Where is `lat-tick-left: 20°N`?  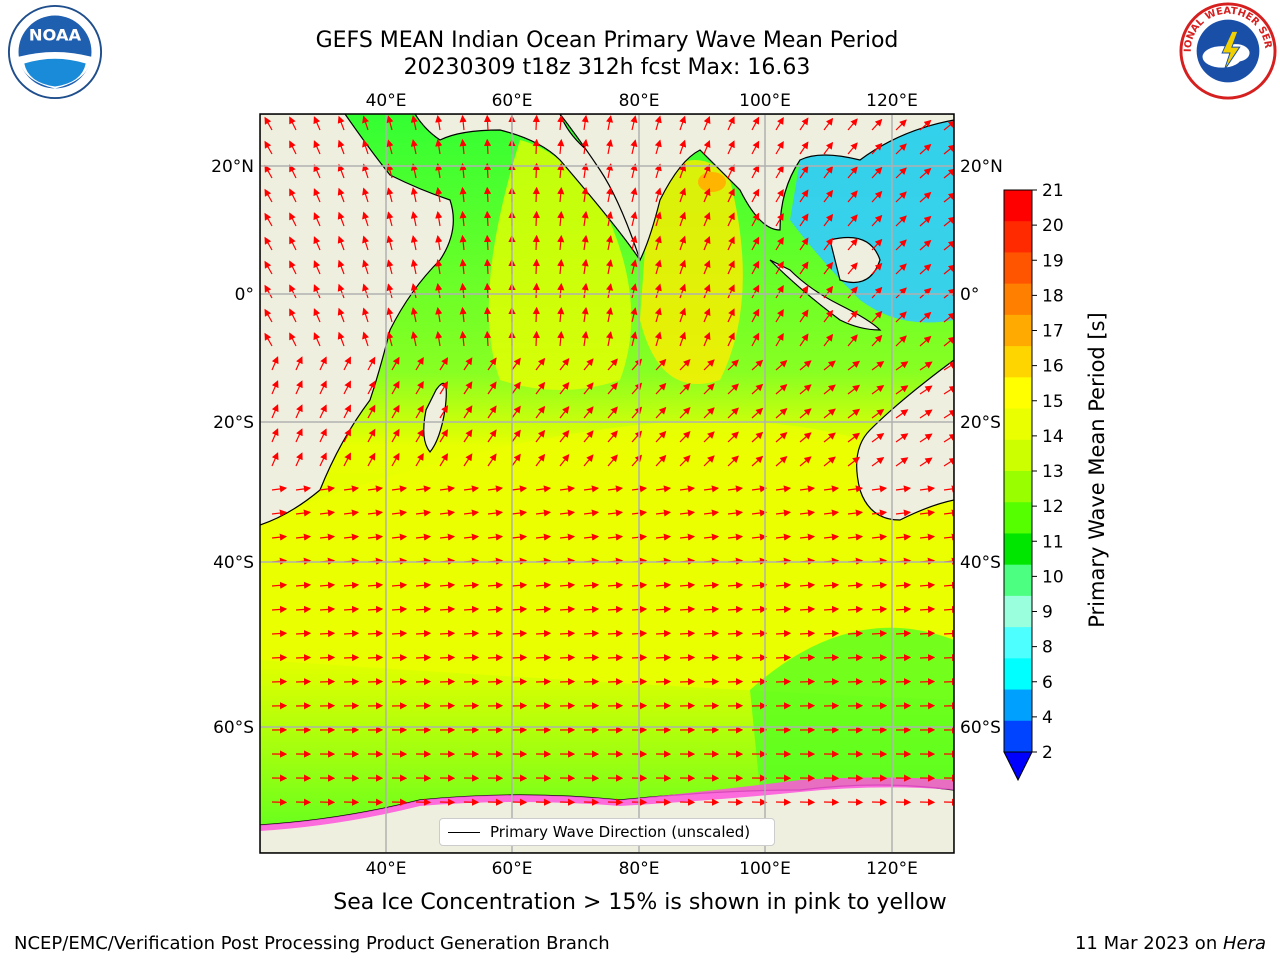
lat-tick-left: 20°N is located at coordinates (232, 167).